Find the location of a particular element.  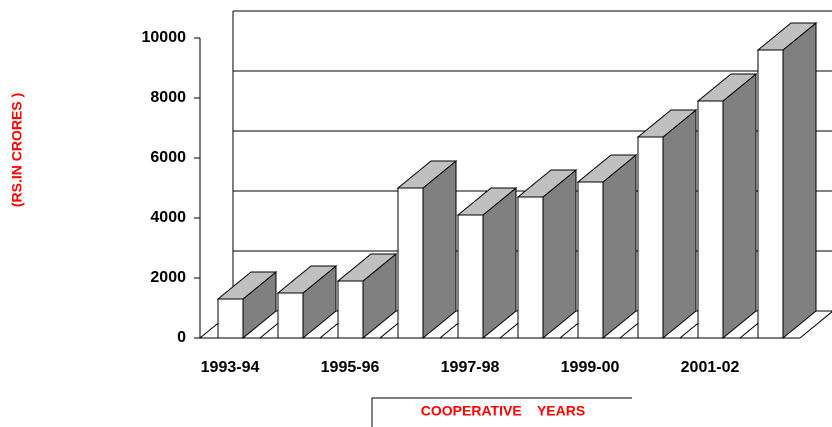

floor-divider is located at coordinates (815, 325).